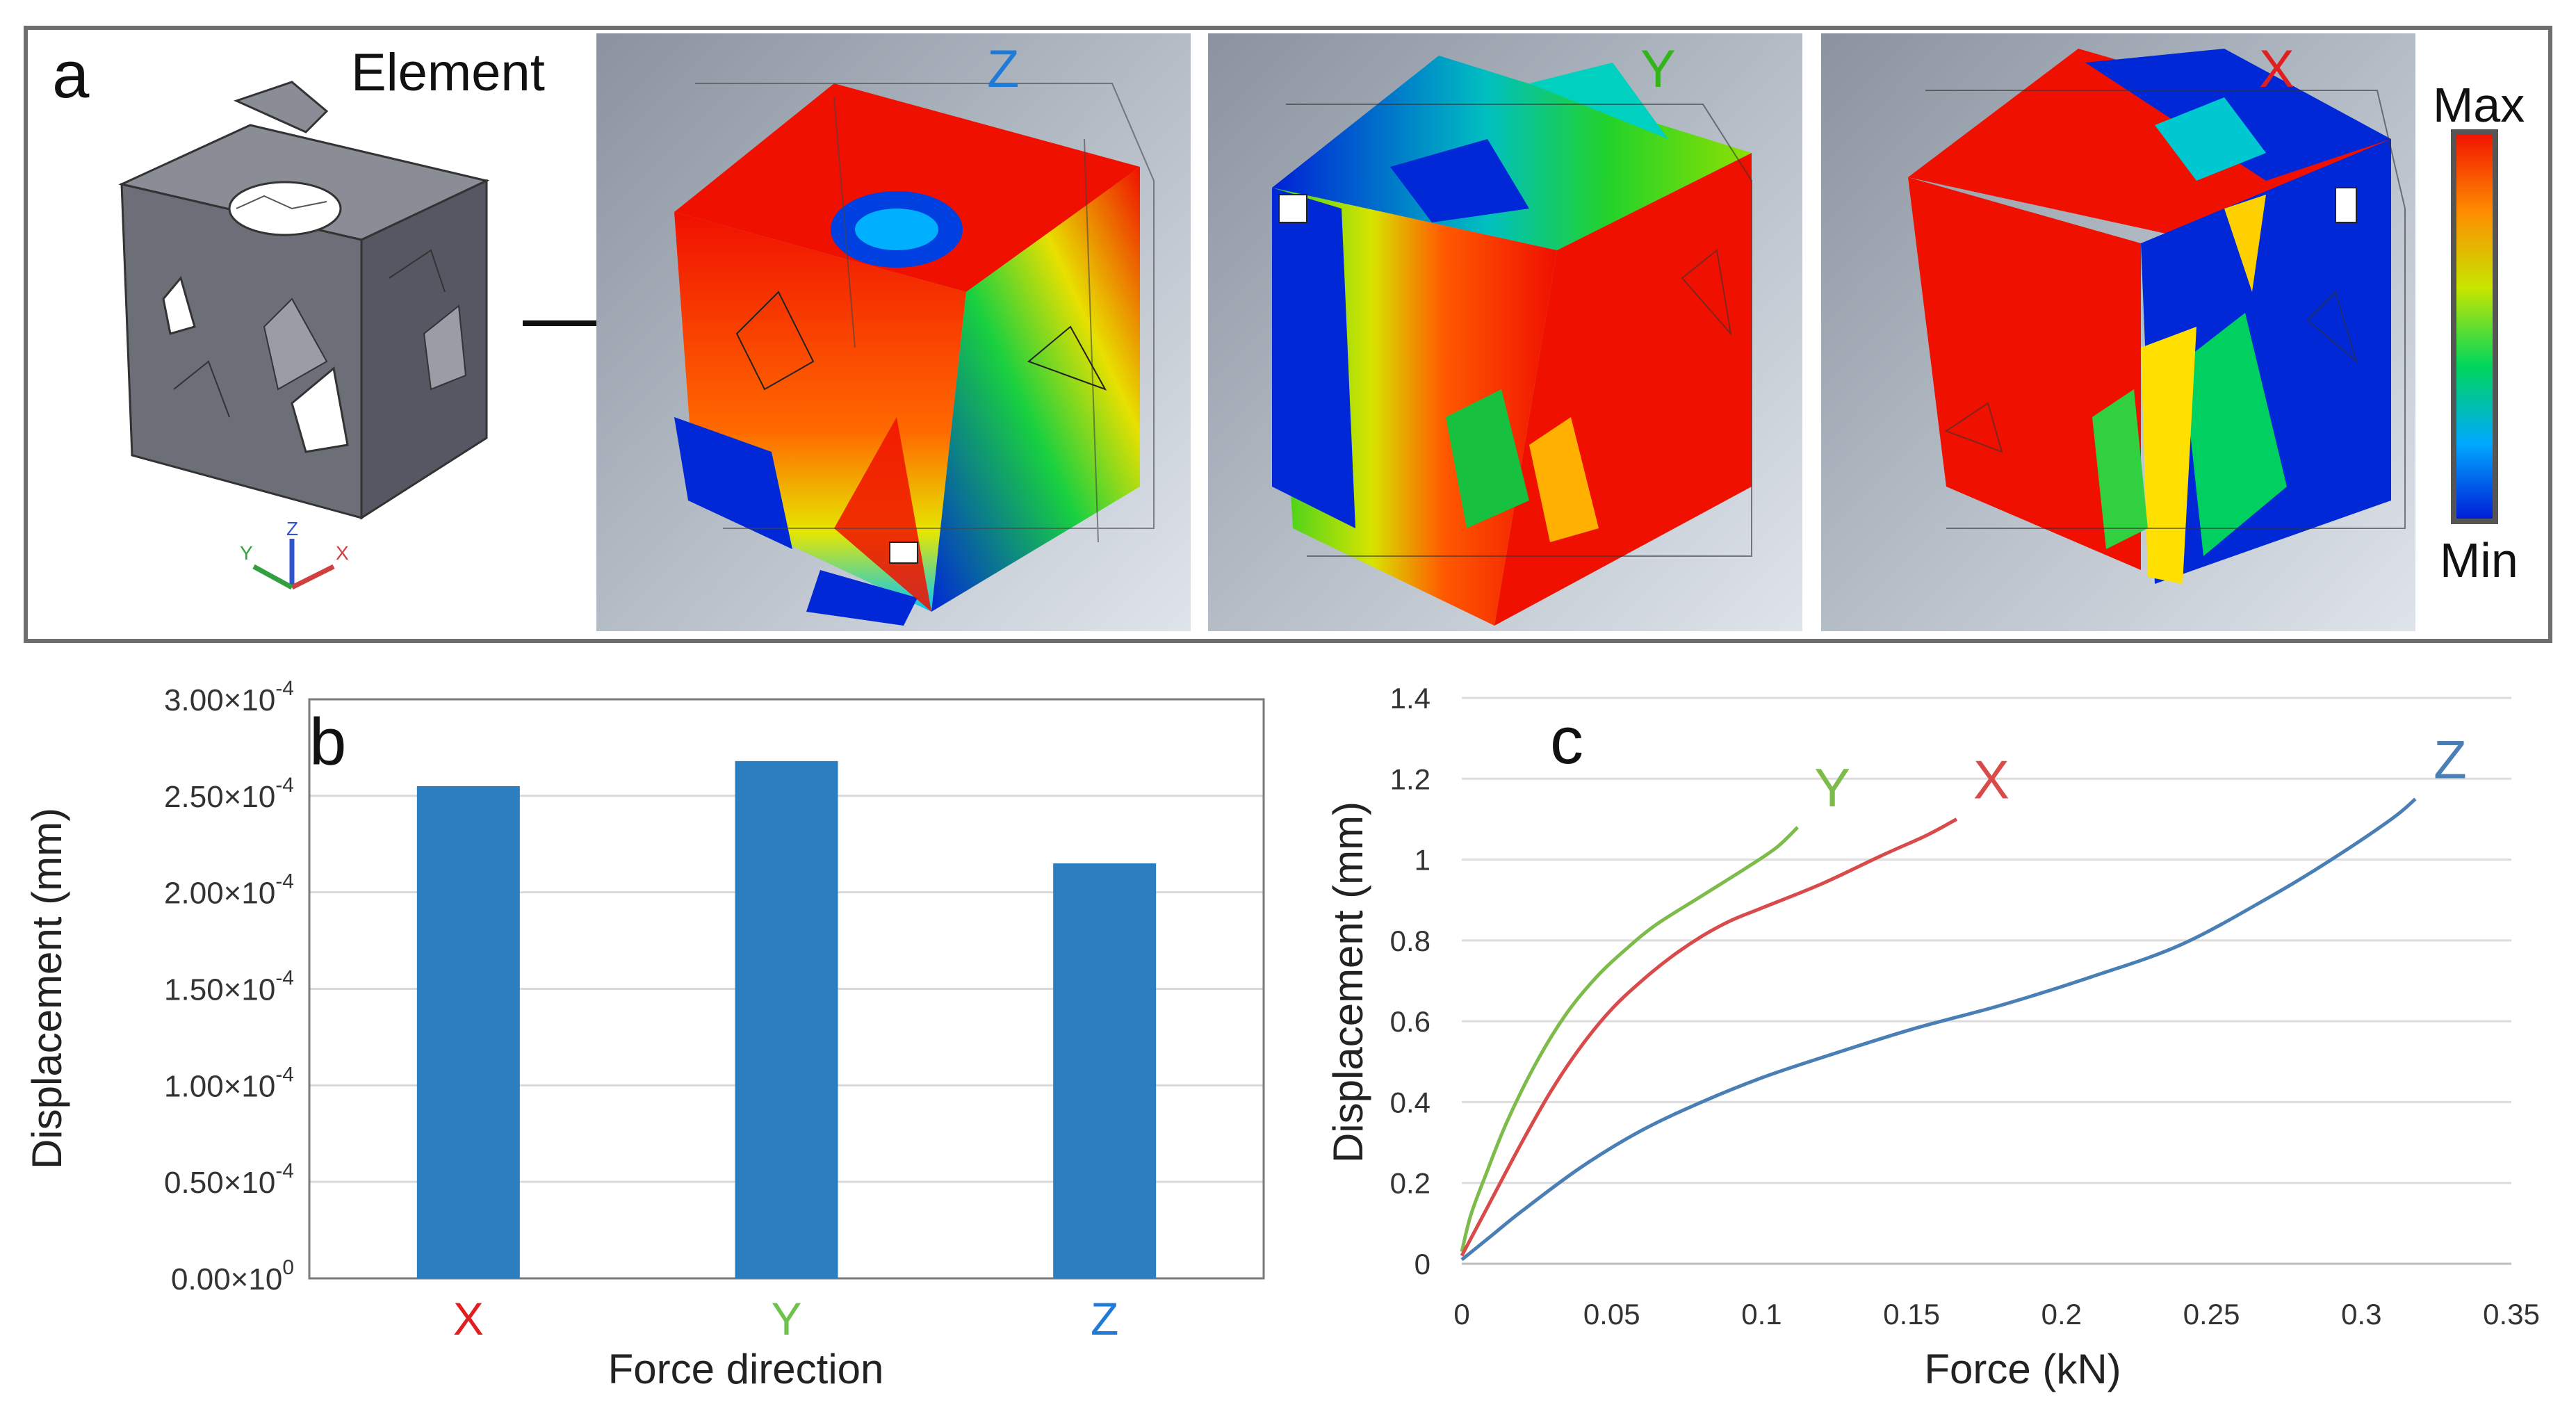 The height and width of the screenshot is (1416, 2576). Describe the element at coordinates (1629, 1039) in the screenshot. I see `c-series-line-y` at that location.